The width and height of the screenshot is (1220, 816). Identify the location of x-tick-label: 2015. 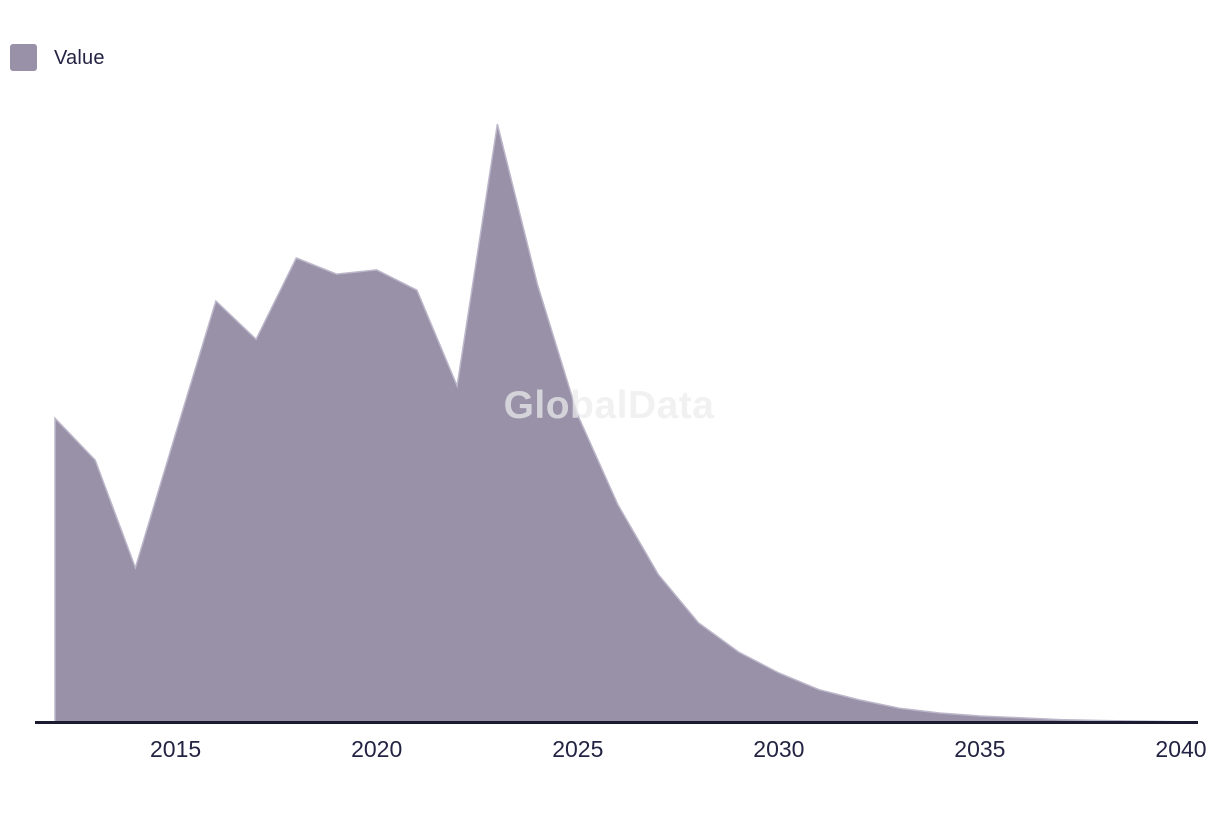
(176, 749).